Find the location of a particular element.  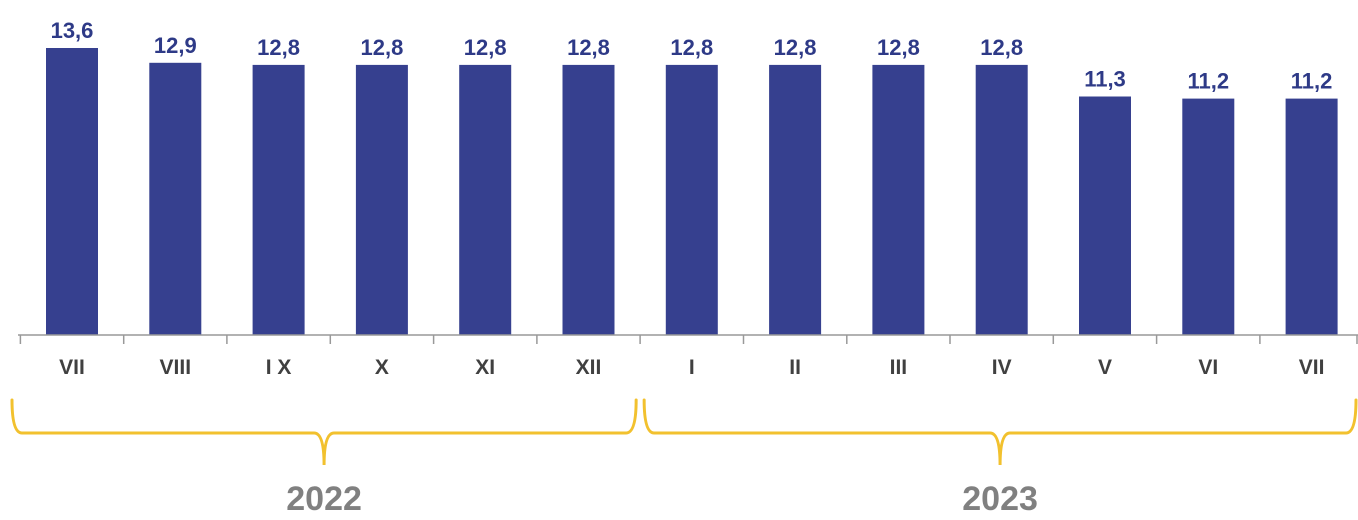

year-braces is located at coordinates (684, 432).